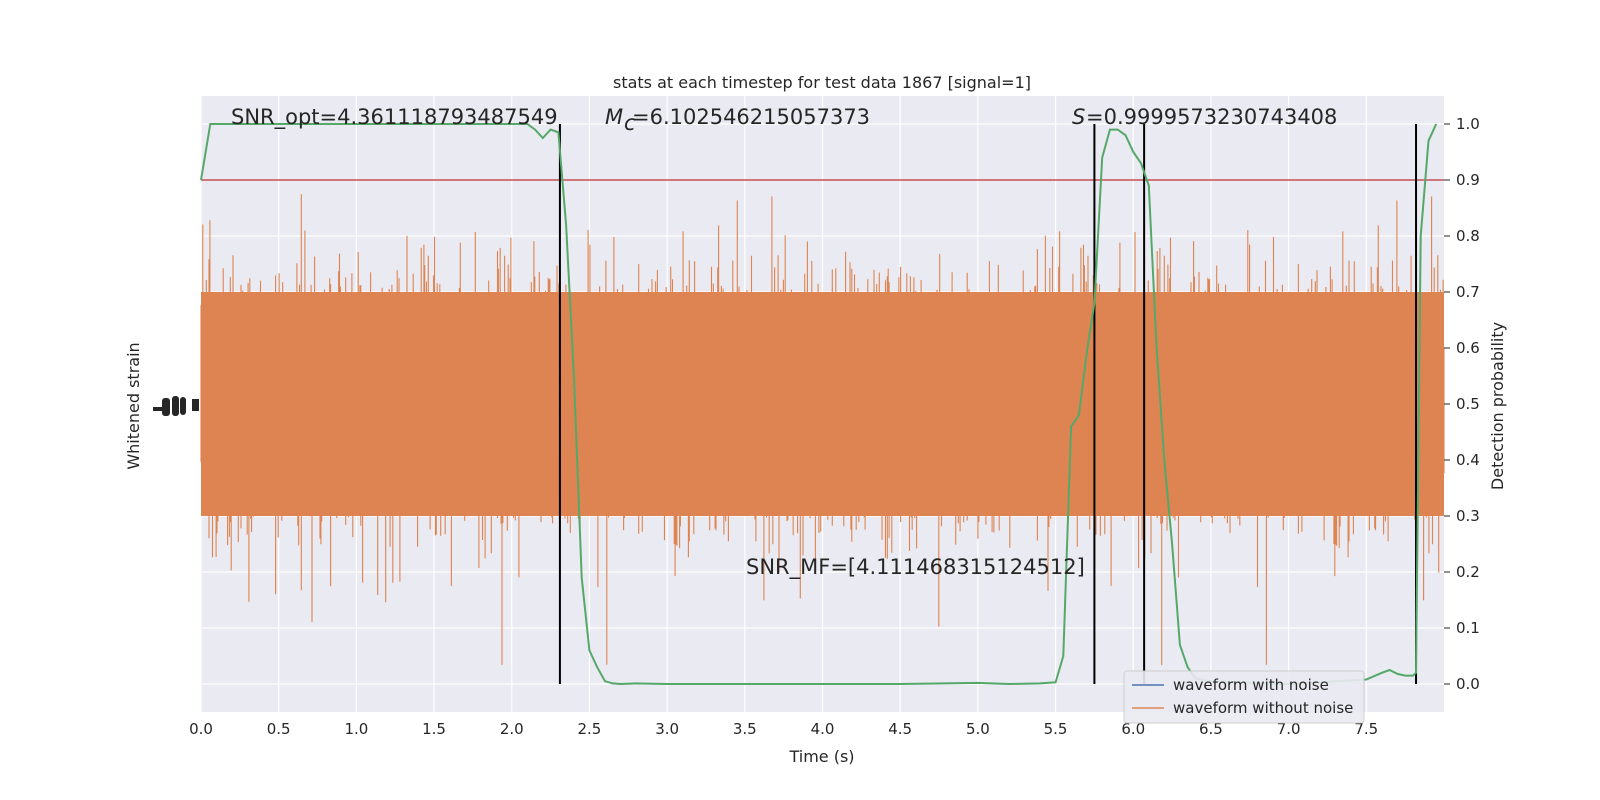 The image size is (1600, 800). What do you see at coordinates (434, 729) in the screenshot?
I see `x-tick-label-3: 1.5` at bounding box center [434, 729].